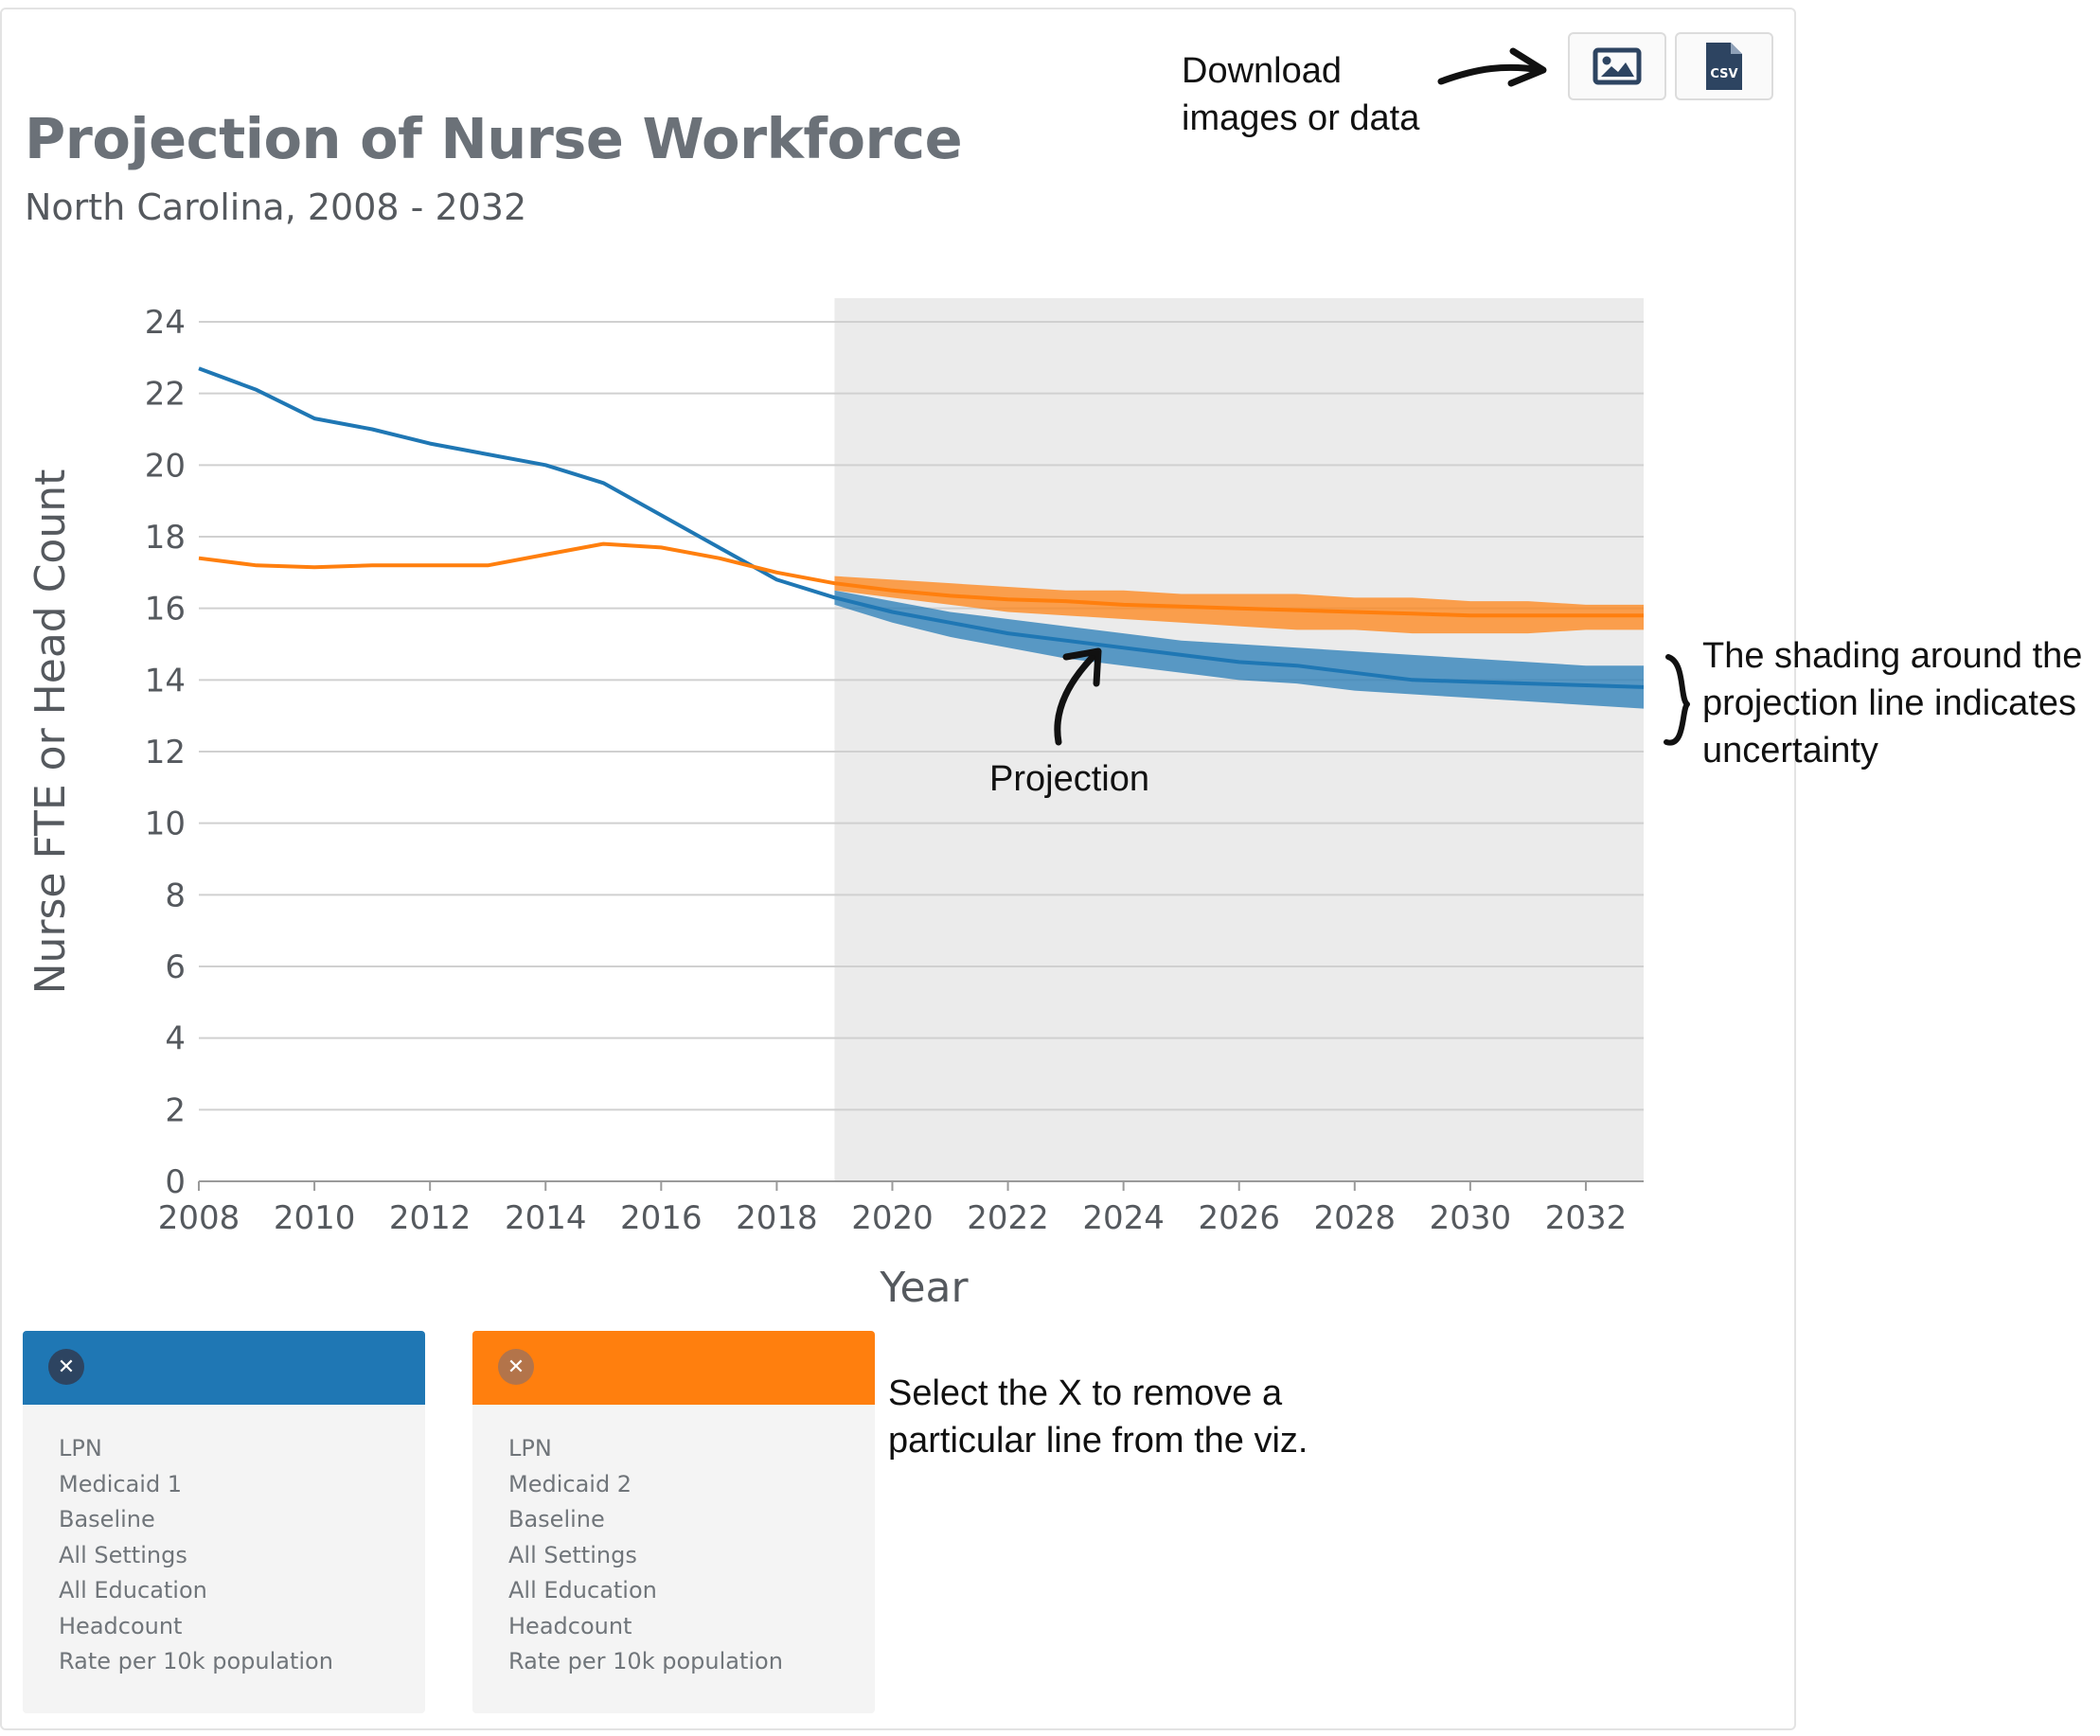 This screenshot has height=1736, width=2100. What do you see at coordinates (1123, 1218) in the screenshot?
I see `x-tick-label: 2024` at bounding box center [1123, 1218].